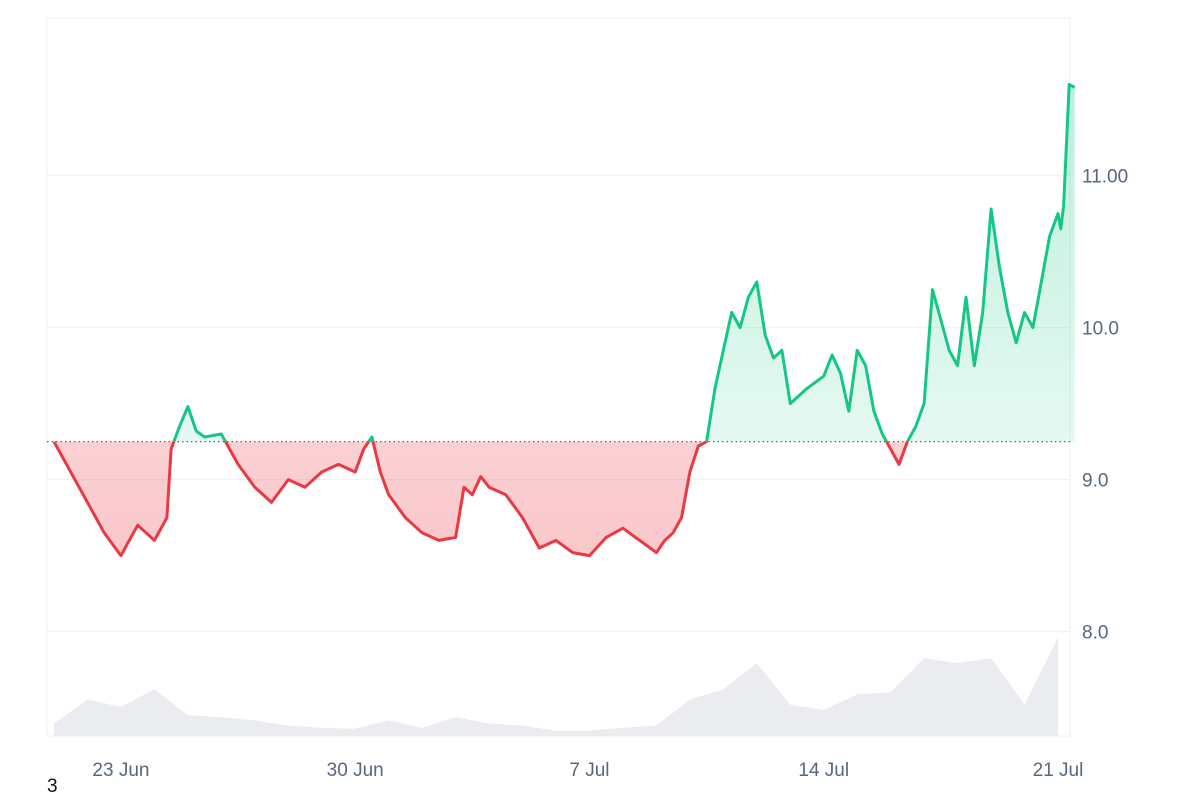 This screenshot has width=1200, height=800. I want to click on y-tick-label: 10.0, so click(1100, 329).